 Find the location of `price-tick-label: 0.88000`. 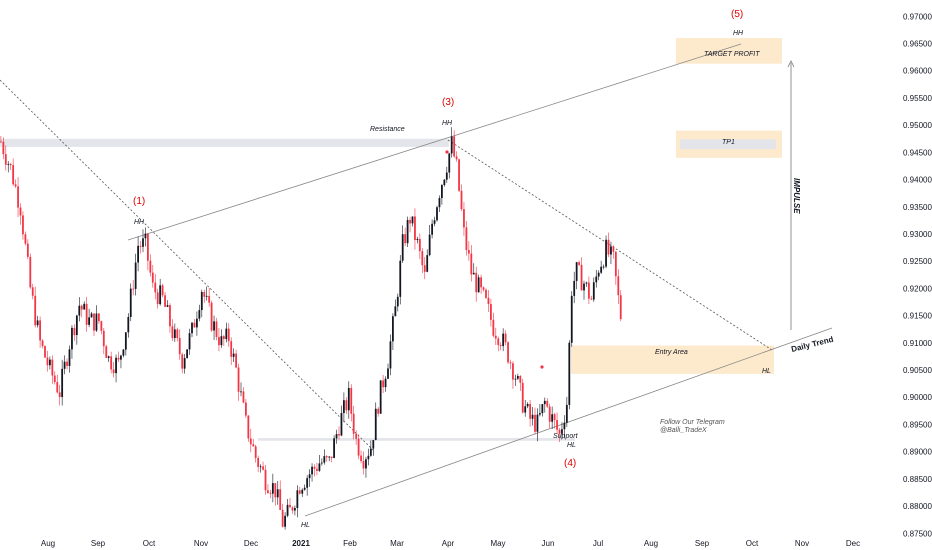

price-tick-label: 0.88000 is located at coordinates (917, 506).